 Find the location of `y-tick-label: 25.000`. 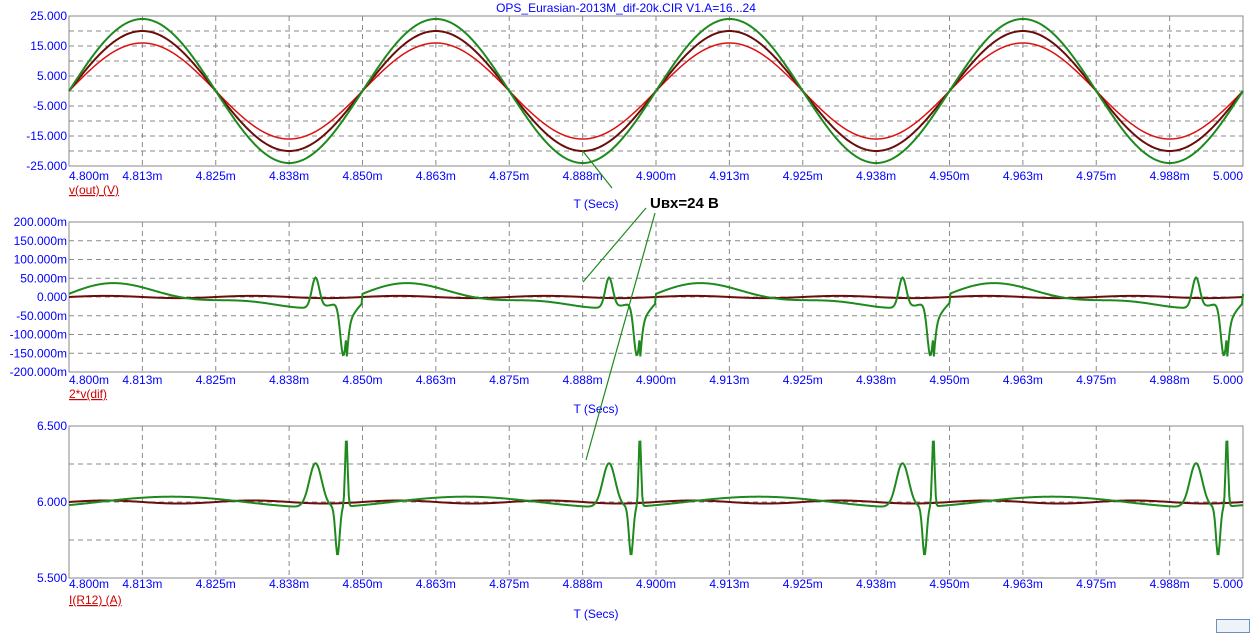

y-tick-label: 25.000 is located at coordinates (48, 16).